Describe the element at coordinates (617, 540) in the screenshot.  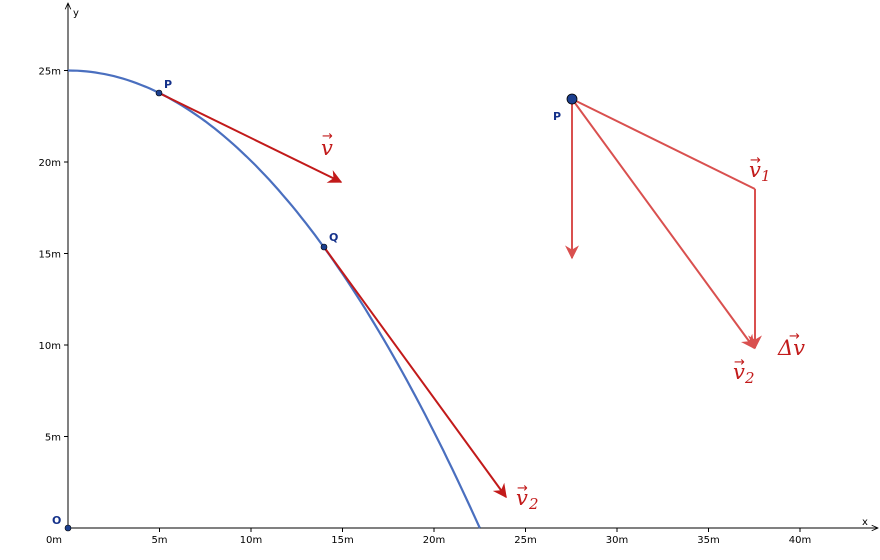
I see `x-tick-label: 30m` at that location.